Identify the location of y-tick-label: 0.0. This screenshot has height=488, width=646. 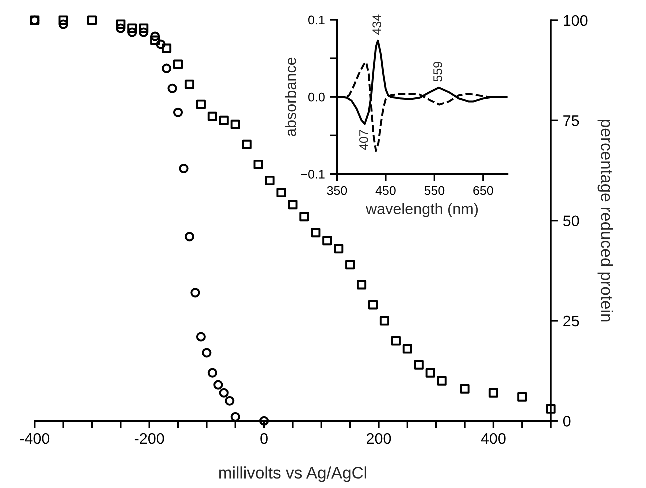
(316, 97).